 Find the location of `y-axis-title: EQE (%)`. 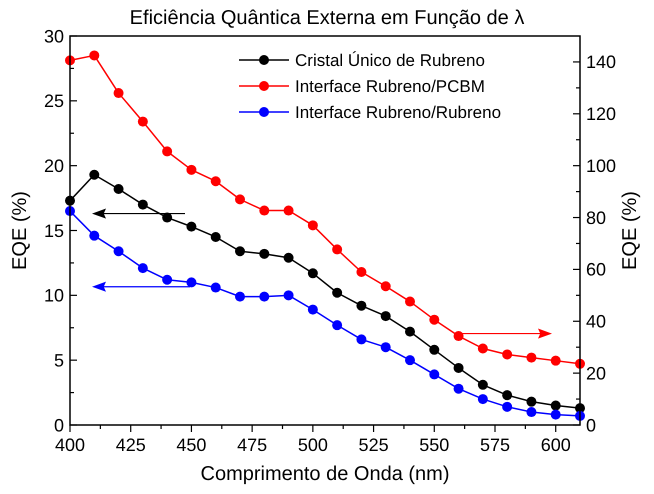

y-axis-title: EQE (%) is located at coordinates (20, 230).